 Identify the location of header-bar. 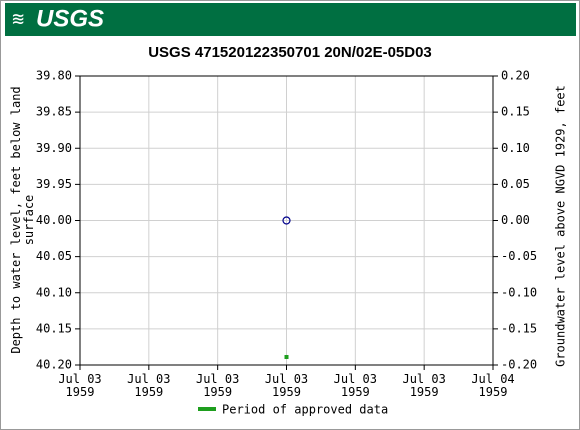
(290, 19).